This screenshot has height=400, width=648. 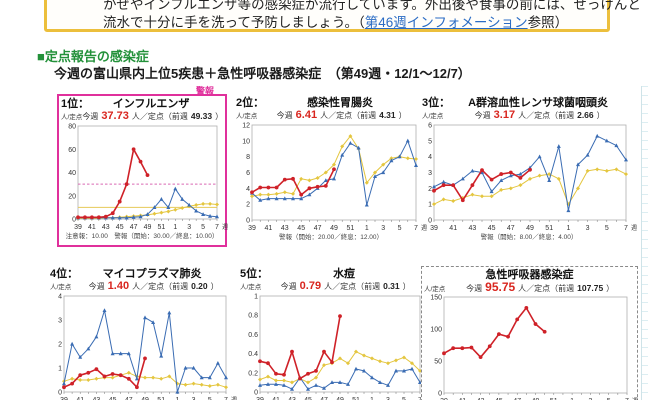 What do you see at coordinates (430, 126) in the screenshot?
I see `svg-text: 6` at bounding box center [430, 126].